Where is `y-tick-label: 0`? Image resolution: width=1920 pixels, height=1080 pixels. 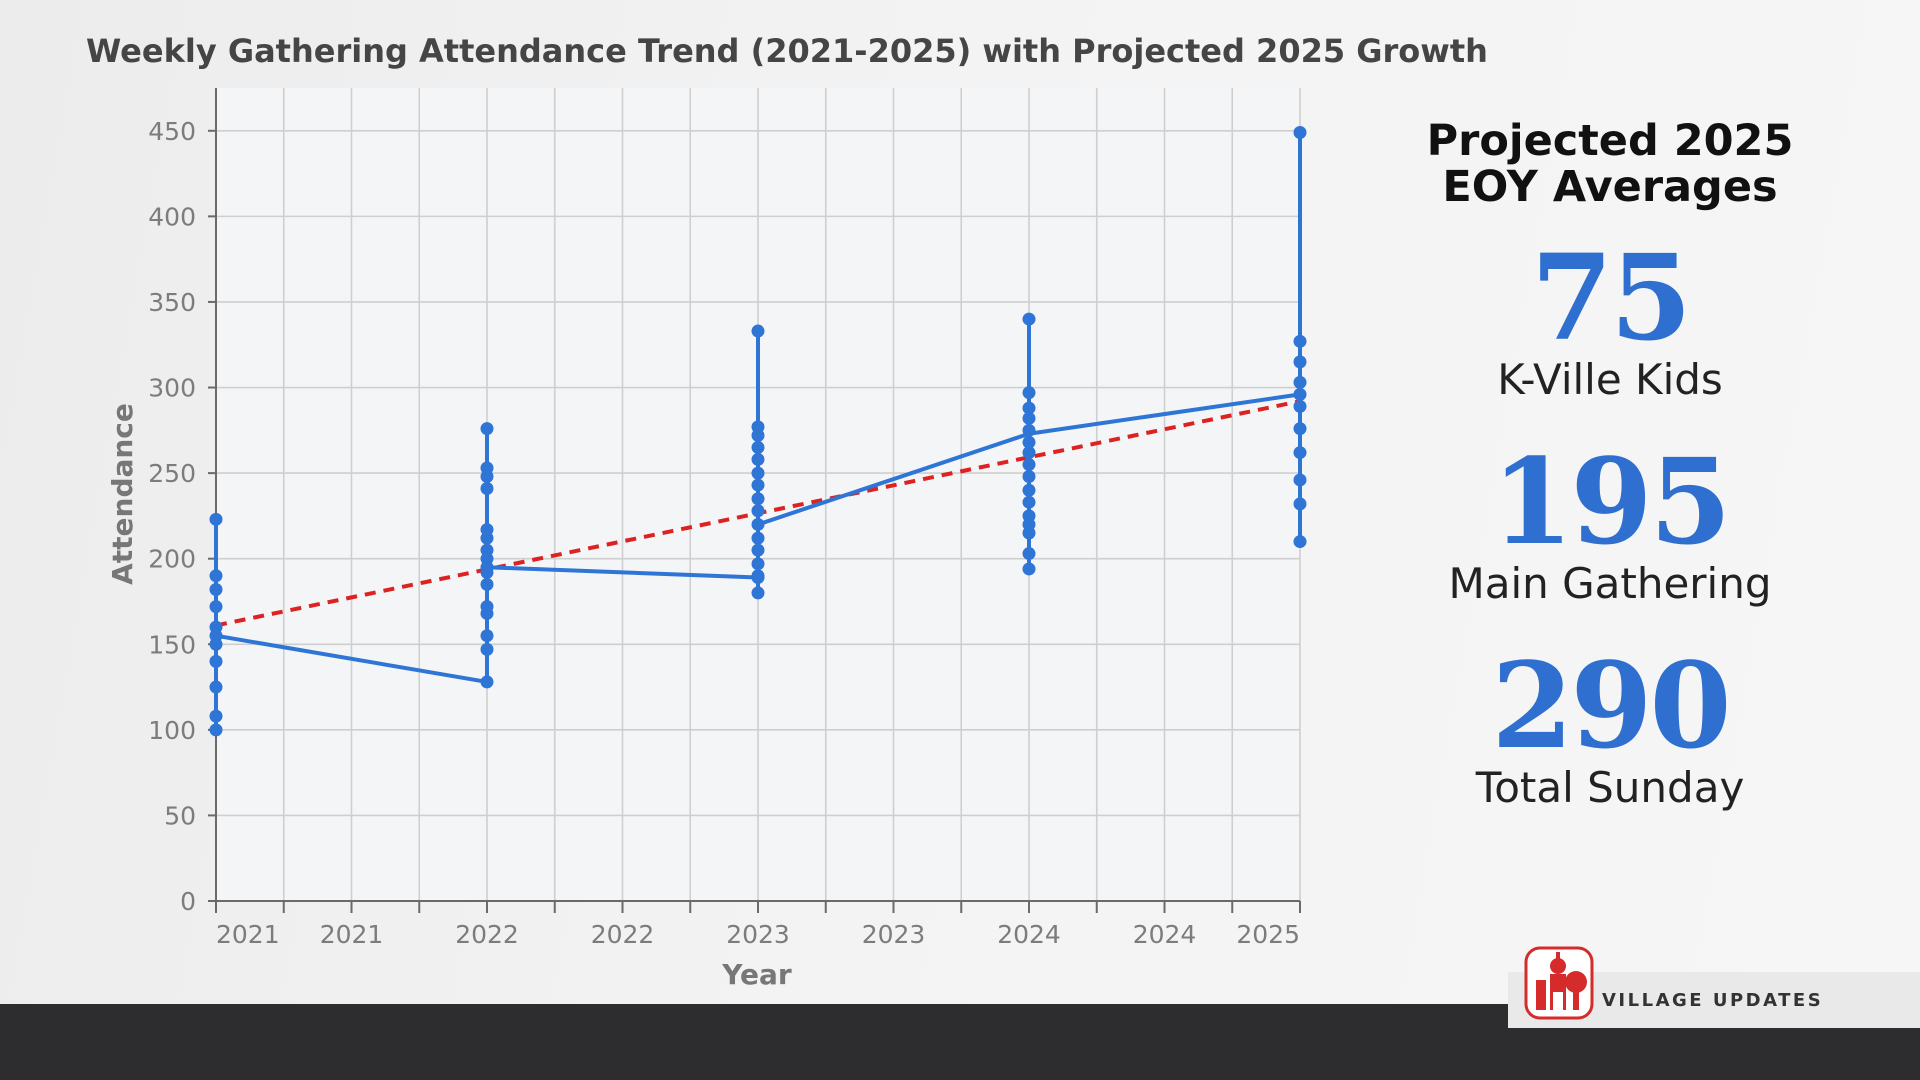 y-tick-label: 0 is located at coordinates (188, 901).